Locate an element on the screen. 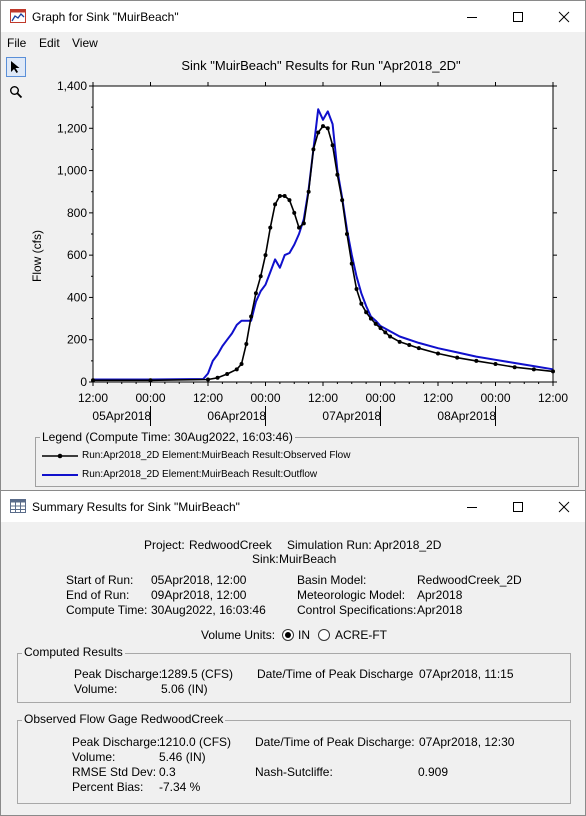 The image size is (586, 816). date-label: 07Apr2018 is located at coordinates (351, 416).